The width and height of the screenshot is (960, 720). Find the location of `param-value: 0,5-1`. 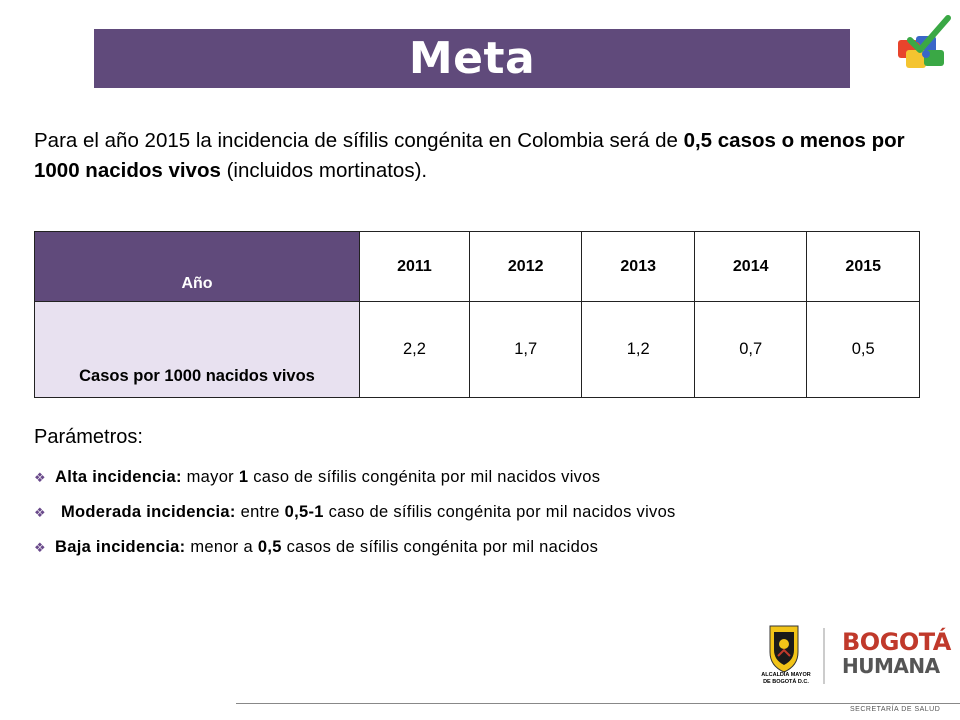

param-value: 0,5-1 is located at coordinates (304, 512).